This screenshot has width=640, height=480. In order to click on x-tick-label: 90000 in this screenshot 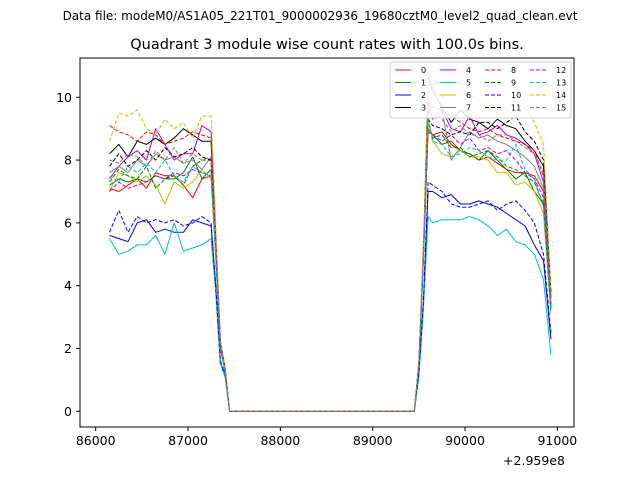, I will do `click(465, 440)`.